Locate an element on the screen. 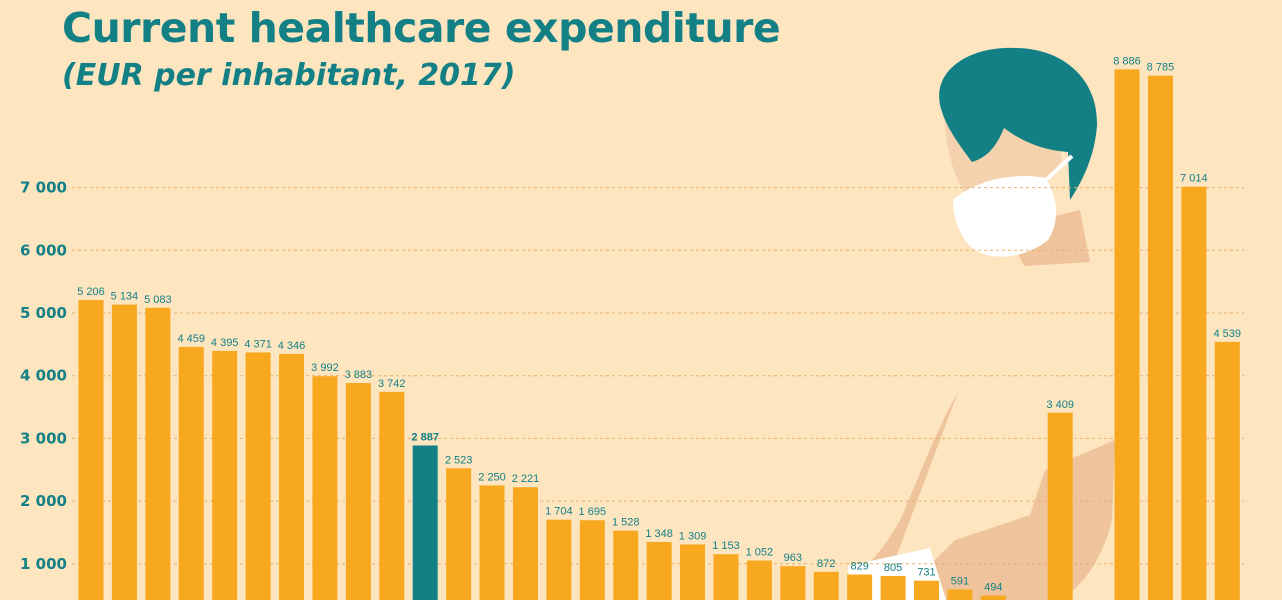 This screenshot has width=1282, height=600. y-tick-label: 6 000 is located at coordinates (43, 250).